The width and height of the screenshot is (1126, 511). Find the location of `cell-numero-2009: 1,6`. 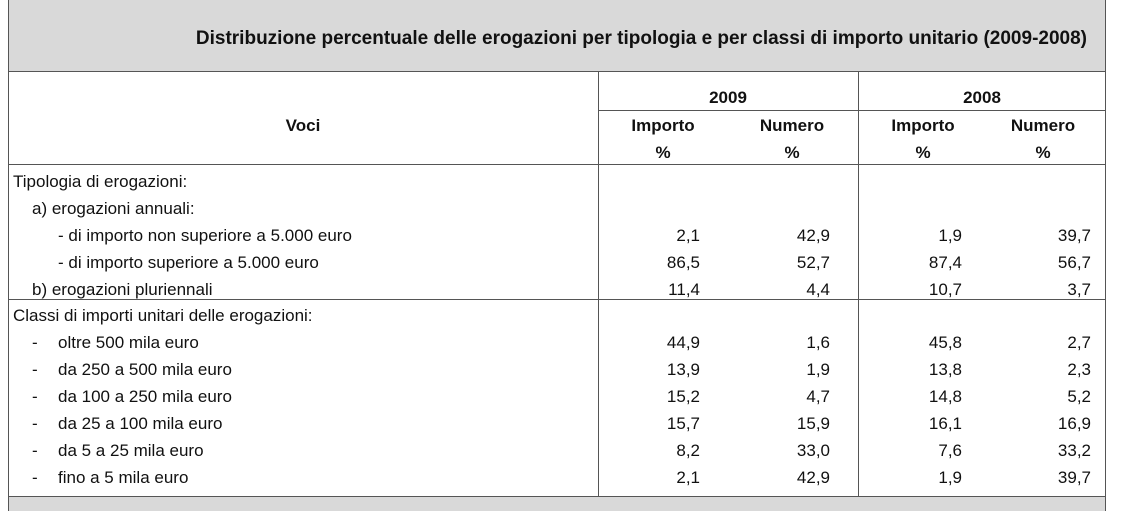

cell-numero-2009: 1,6 is located at coordinates (818, 342).